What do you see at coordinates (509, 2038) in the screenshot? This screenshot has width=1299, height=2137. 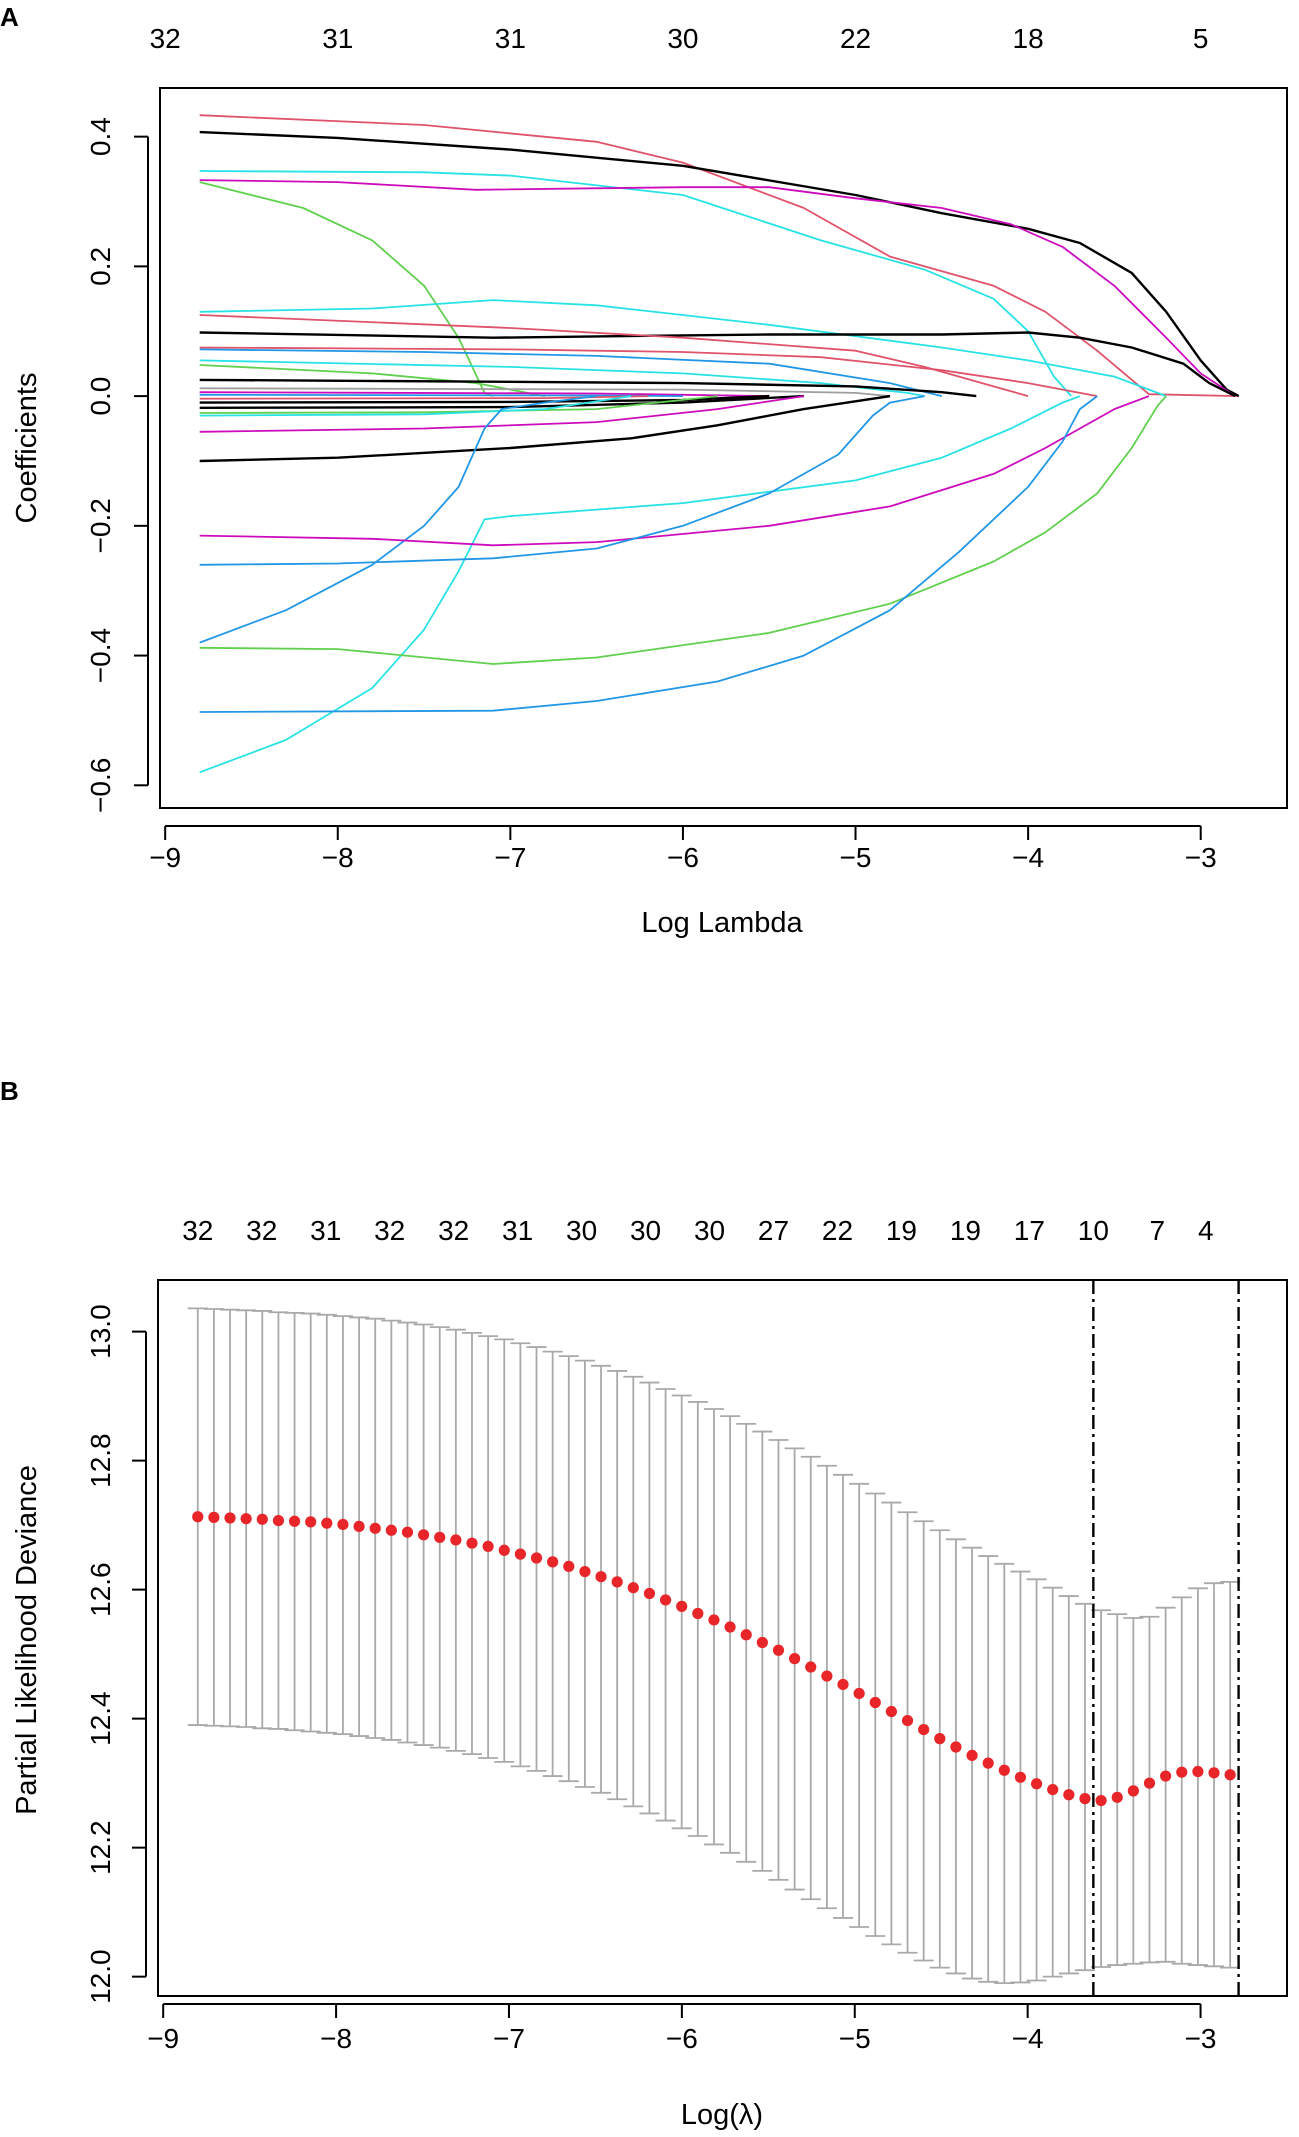 I see `panel-b-x-tick-label: −7` at bounding box center [509, 2038].